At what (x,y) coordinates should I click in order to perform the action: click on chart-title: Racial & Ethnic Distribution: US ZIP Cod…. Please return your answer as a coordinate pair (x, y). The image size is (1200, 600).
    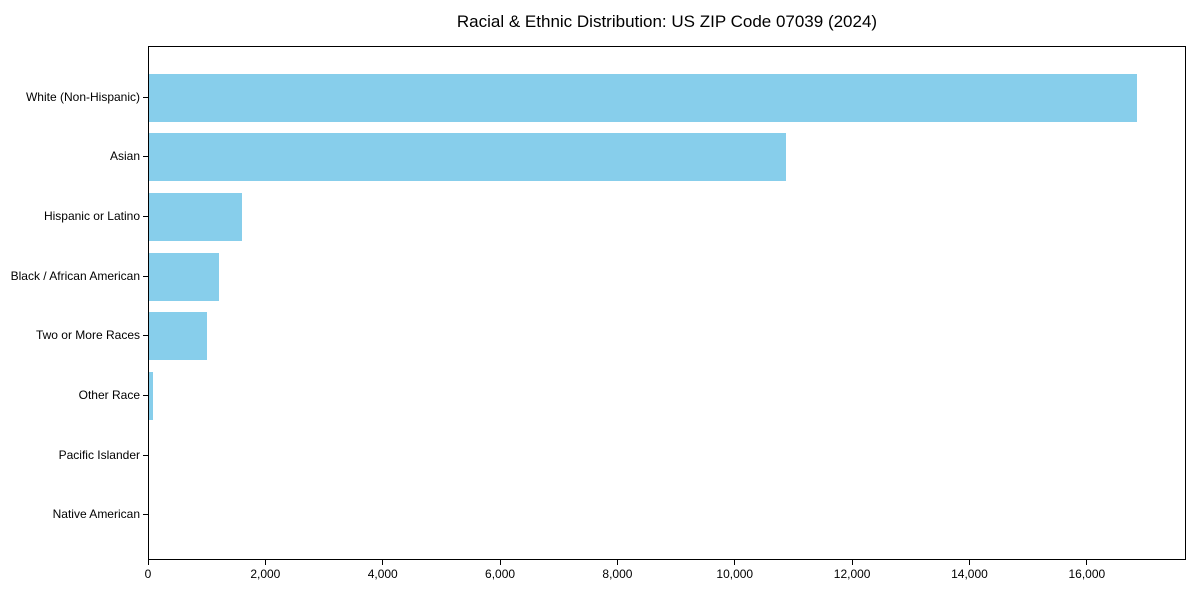
    Looking at the image, I should click on (667, 21).